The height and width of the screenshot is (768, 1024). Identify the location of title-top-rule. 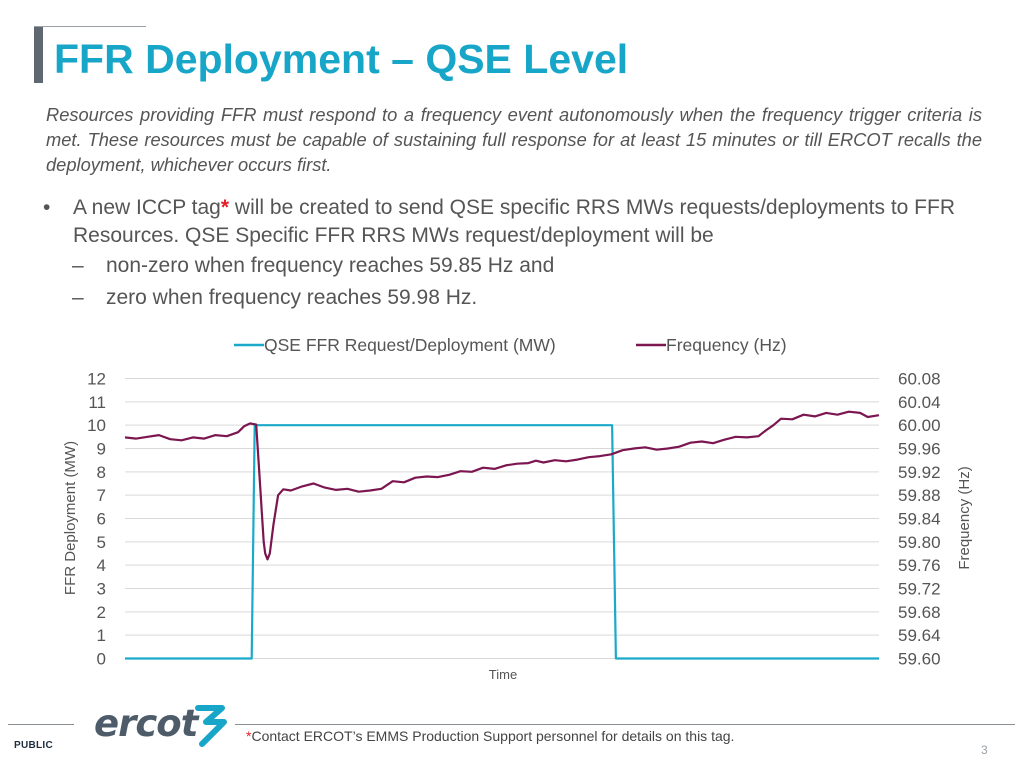
(90, 26).